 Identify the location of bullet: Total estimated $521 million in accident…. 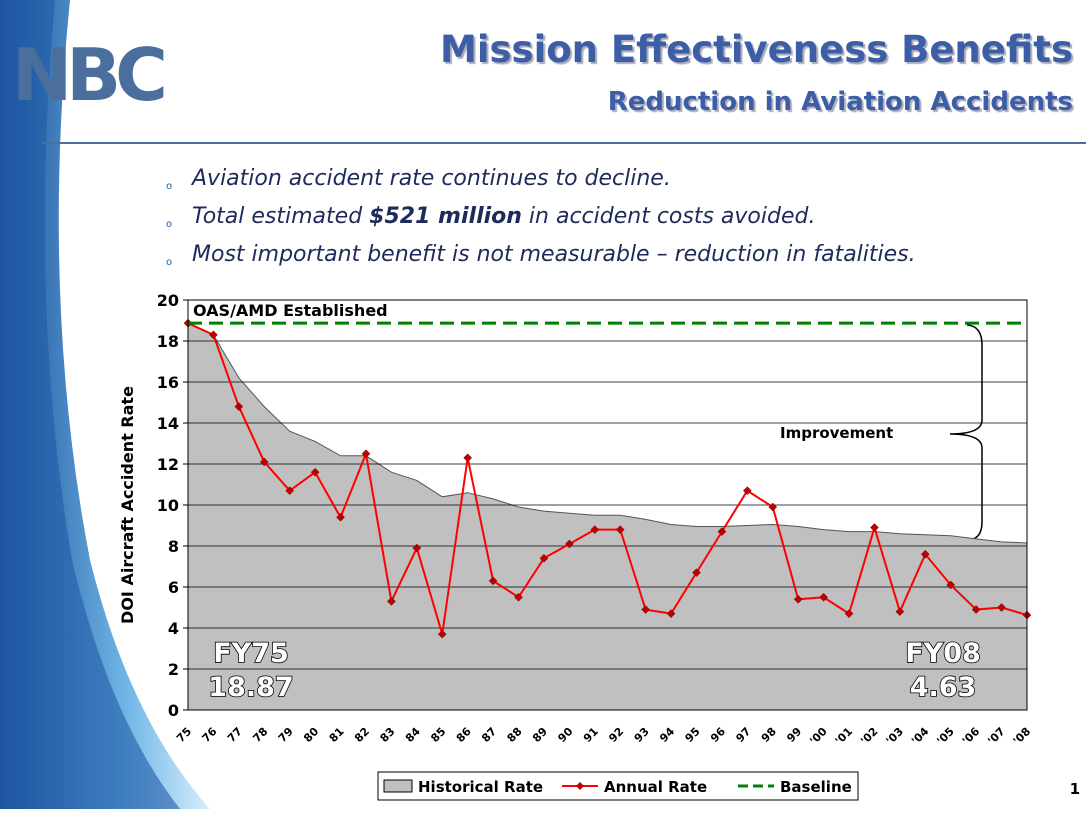
(503, 216).